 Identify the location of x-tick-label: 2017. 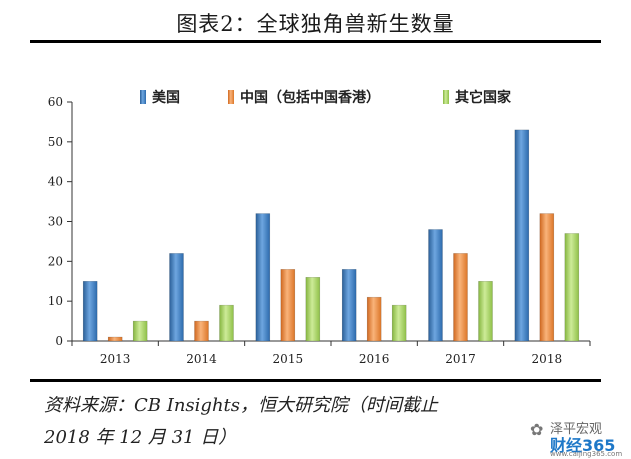
(460, 359).